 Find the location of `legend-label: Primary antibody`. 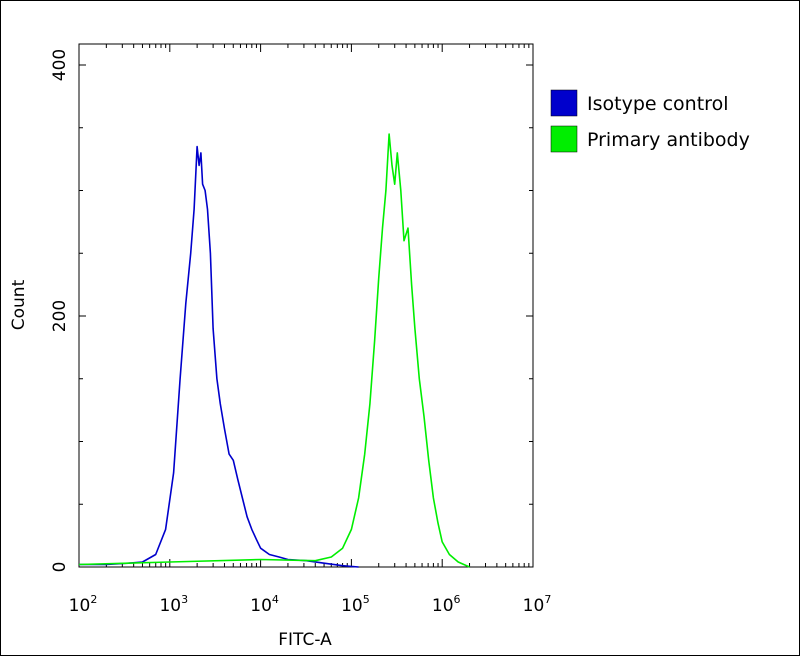

legend-label: Primary antibody is located at coordinates (668, 140).